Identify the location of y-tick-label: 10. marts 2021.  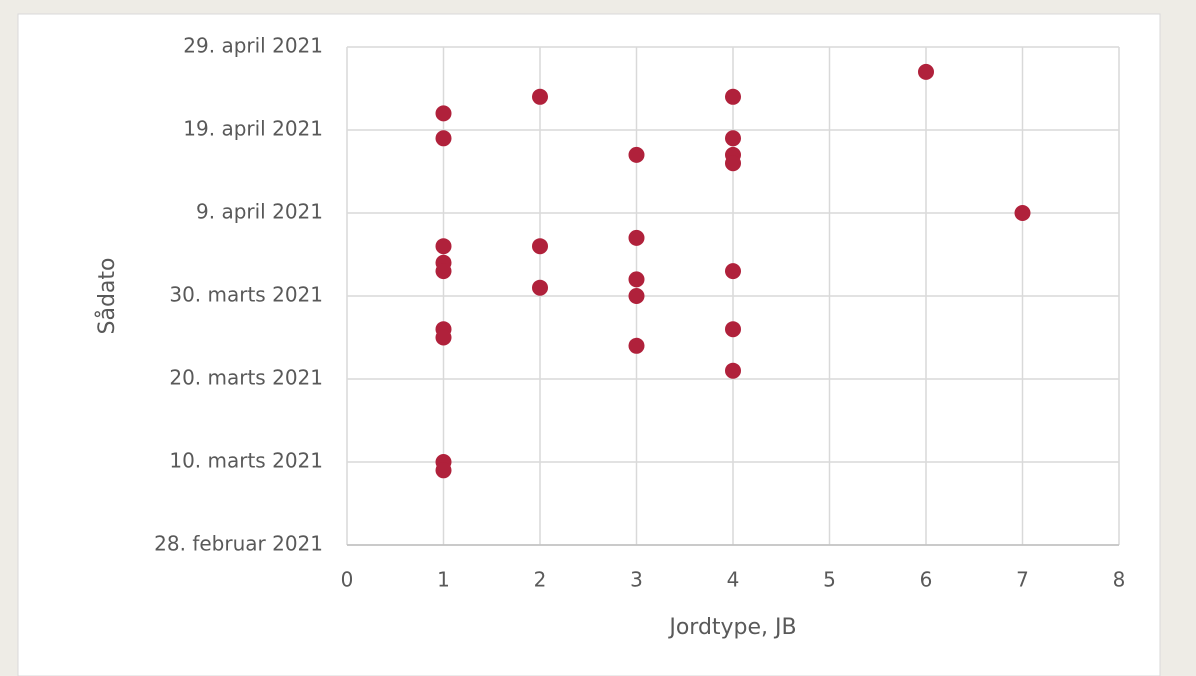
(246, 461).